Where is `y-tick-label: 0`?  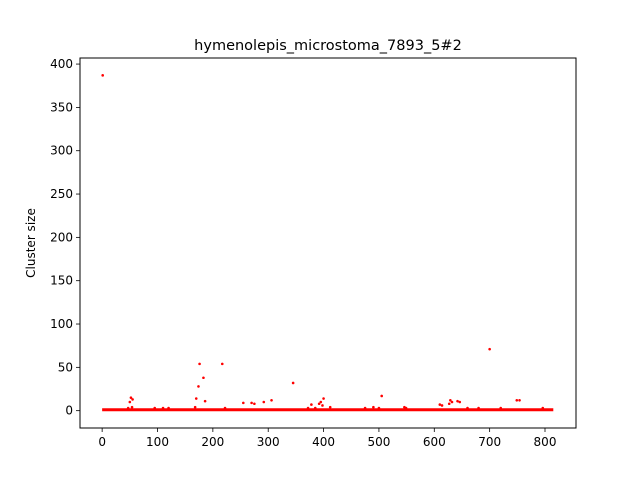 y-tick-label: 0 is located at coordinates (69, 411).